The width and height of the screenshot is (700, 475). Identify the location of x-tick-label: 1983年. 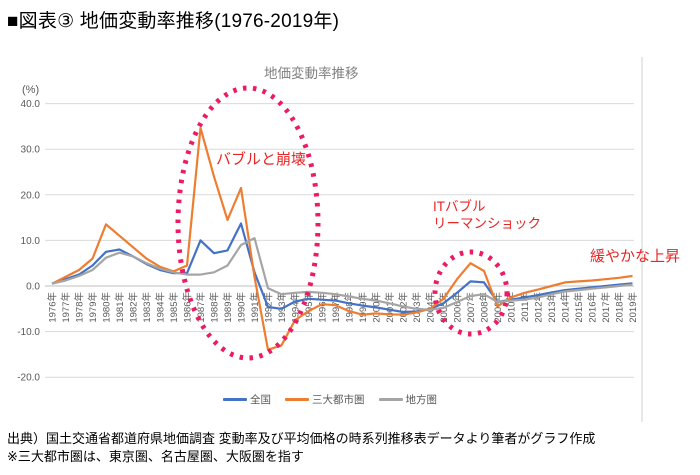
(147, 307).